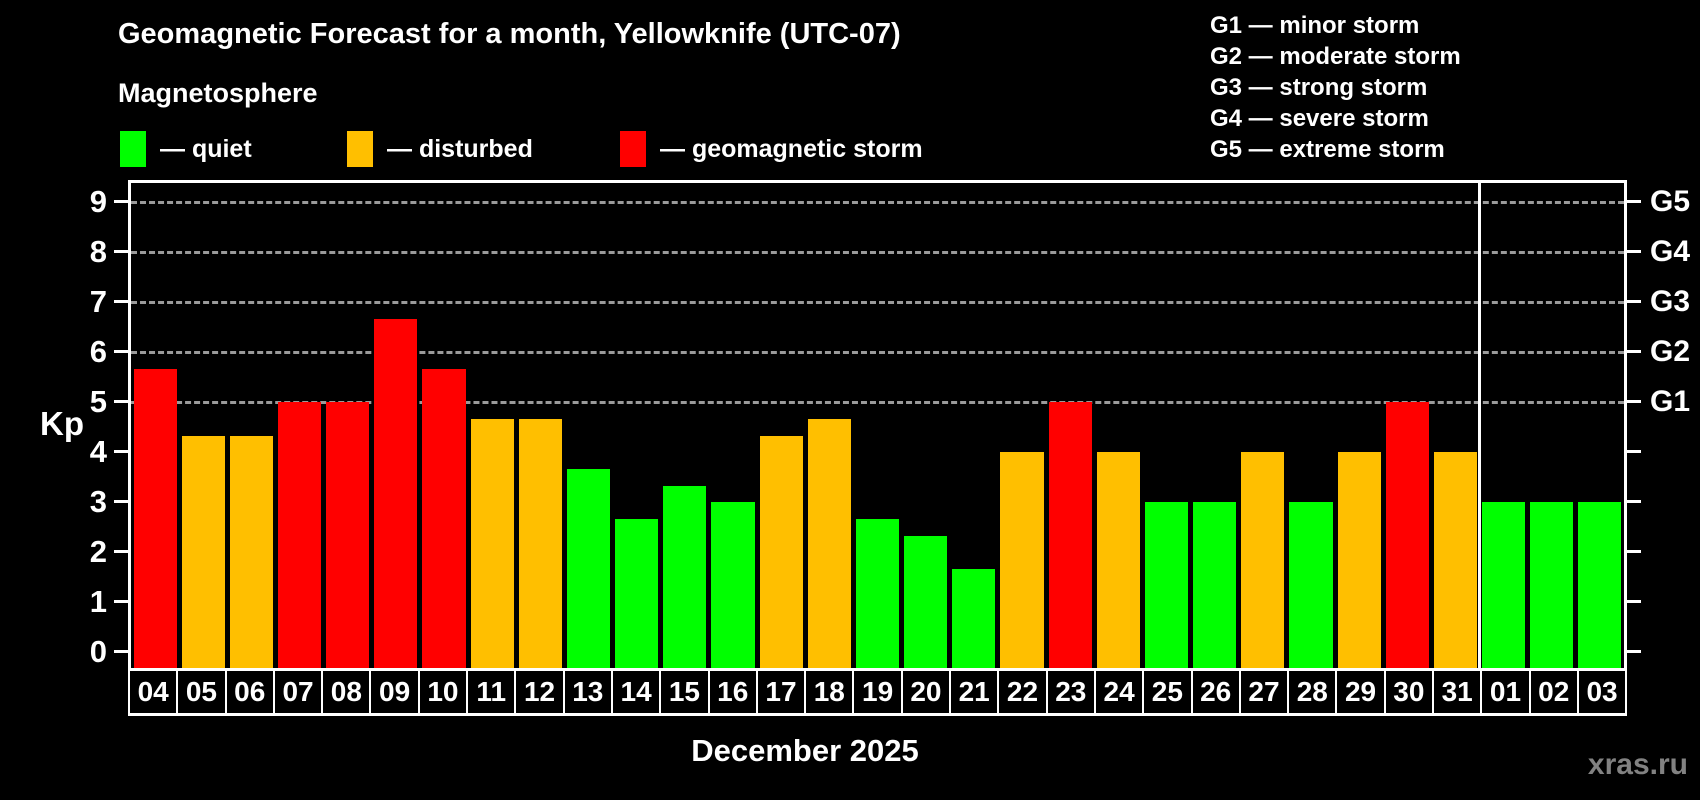 The height and width of the screenshot is (800, 1700). Describe the element at coordinates (98, 351) in the screenshot. I see `y-axis-tick-label-6: 6` at that location.